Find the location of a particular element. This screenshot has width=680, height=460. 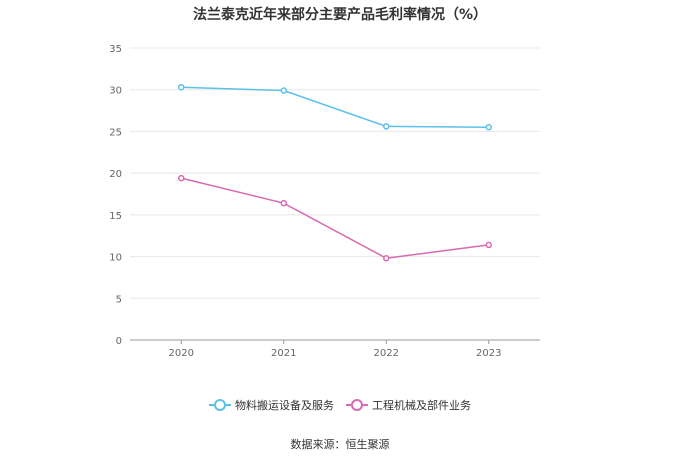

data-point-s2-2020 is located at coordinates (181, 178).